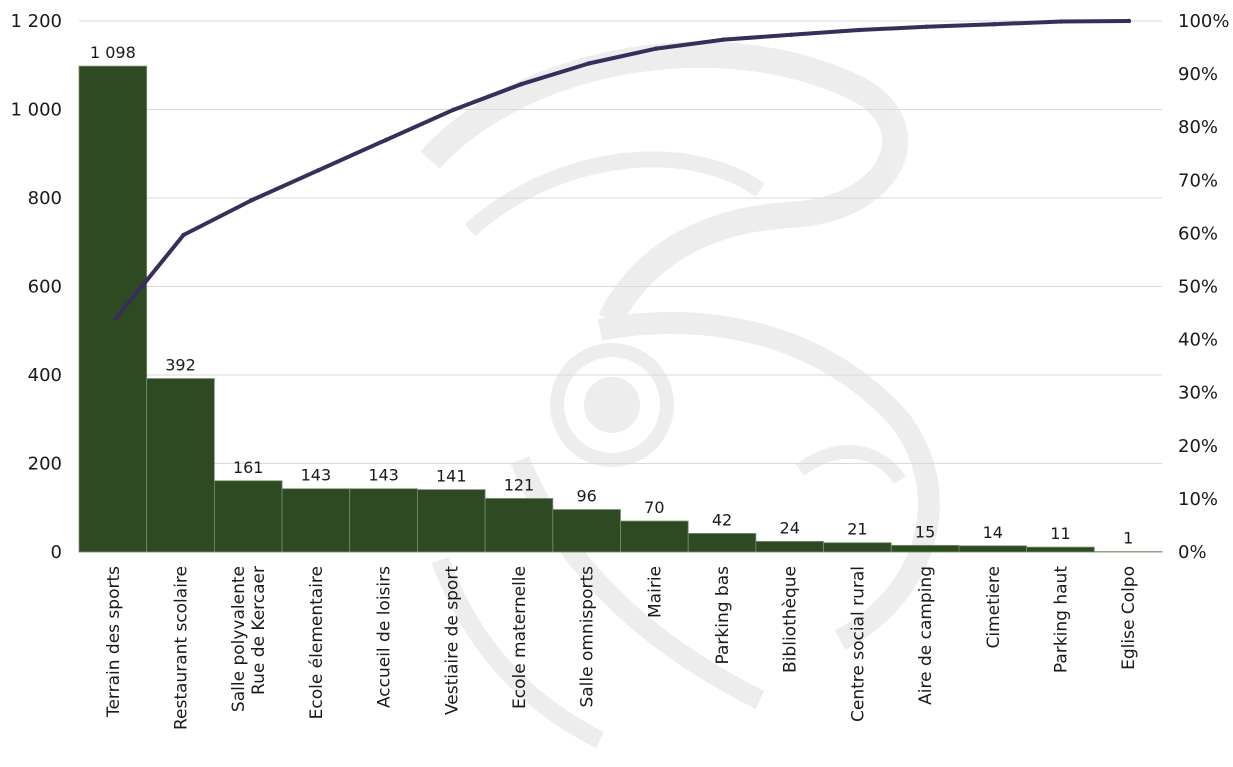  Describe the element at coordinates (1198, 233) in the screenshot. I see `y-right-tick-label: 60%` at that location.